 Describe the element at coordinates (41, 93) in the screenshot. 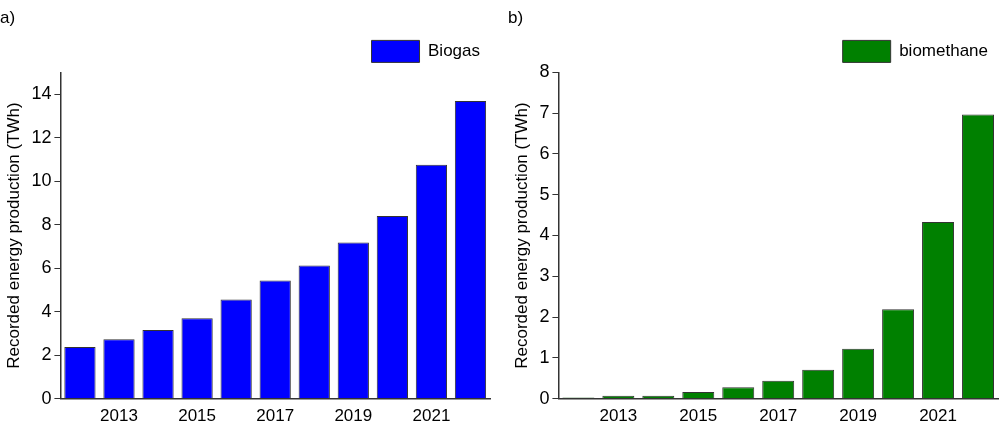

I see `y-tick-label: 14` at that location.